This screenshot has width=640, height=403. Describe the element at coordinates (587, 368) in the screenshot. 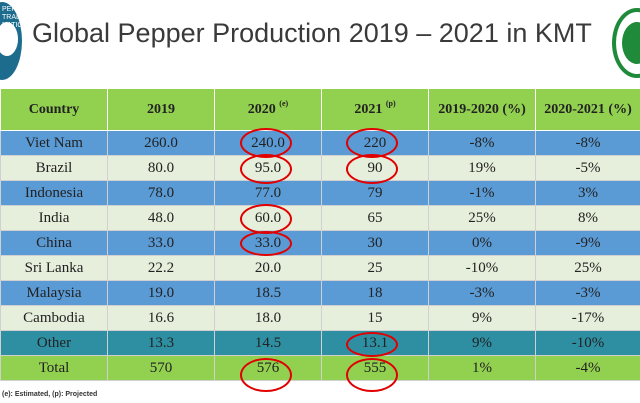

I see `cell-change-2020-2021: -4%` at that location.